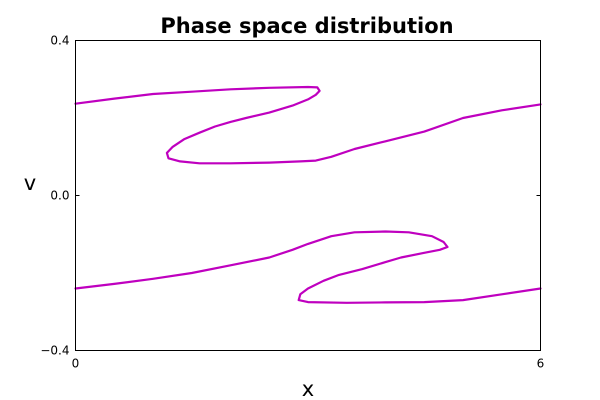 The height and width of the screenshot is (400, 600). I want to click on y-tick-label: 0.4, so click(59, 41).